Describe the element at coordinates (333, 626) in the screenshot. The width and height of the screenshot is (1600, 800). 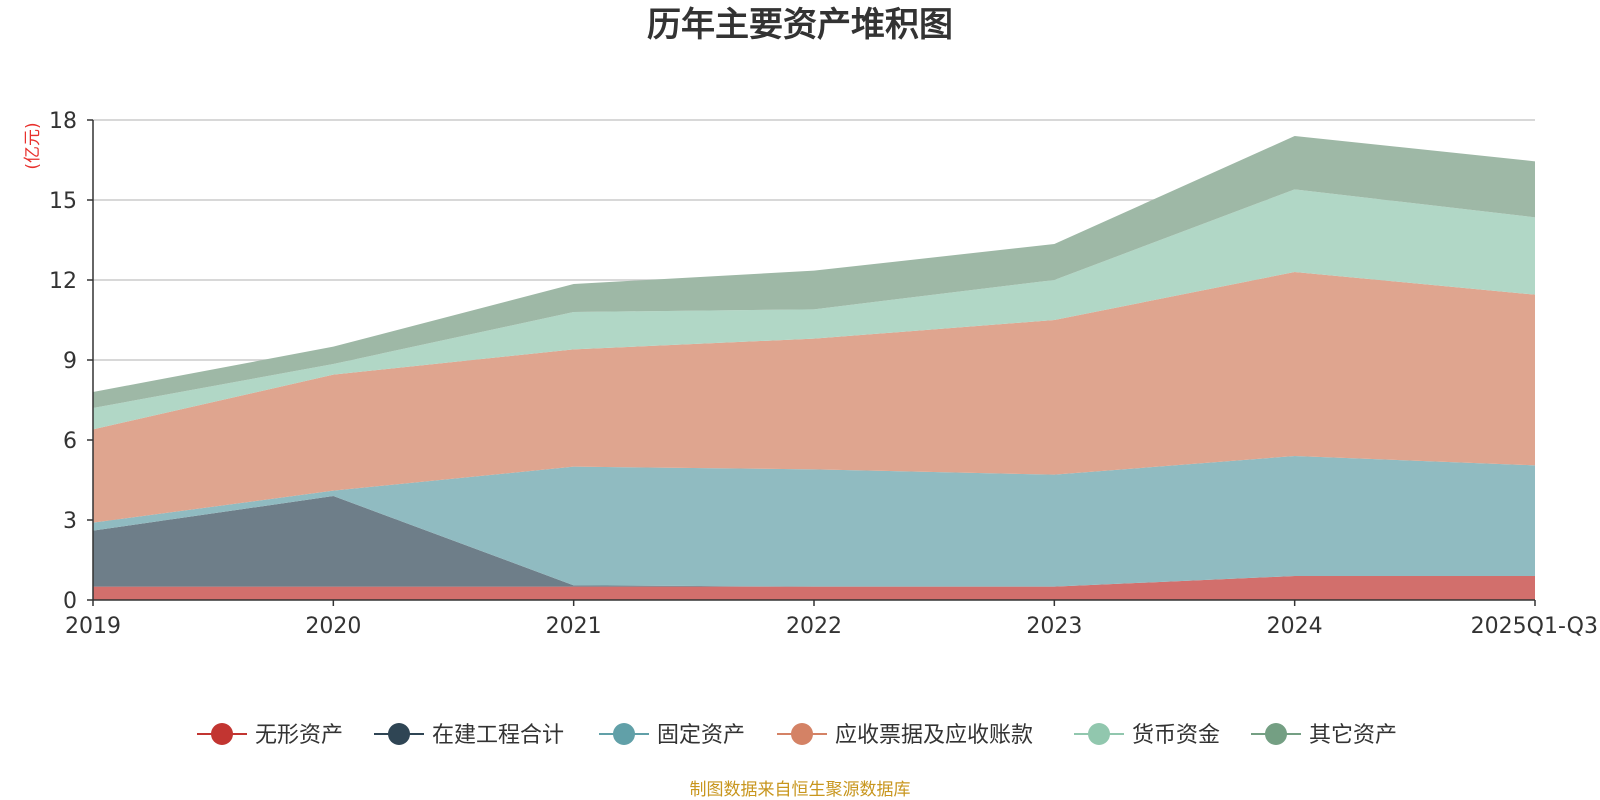
I see `x-tick-label: 2020` at that location.